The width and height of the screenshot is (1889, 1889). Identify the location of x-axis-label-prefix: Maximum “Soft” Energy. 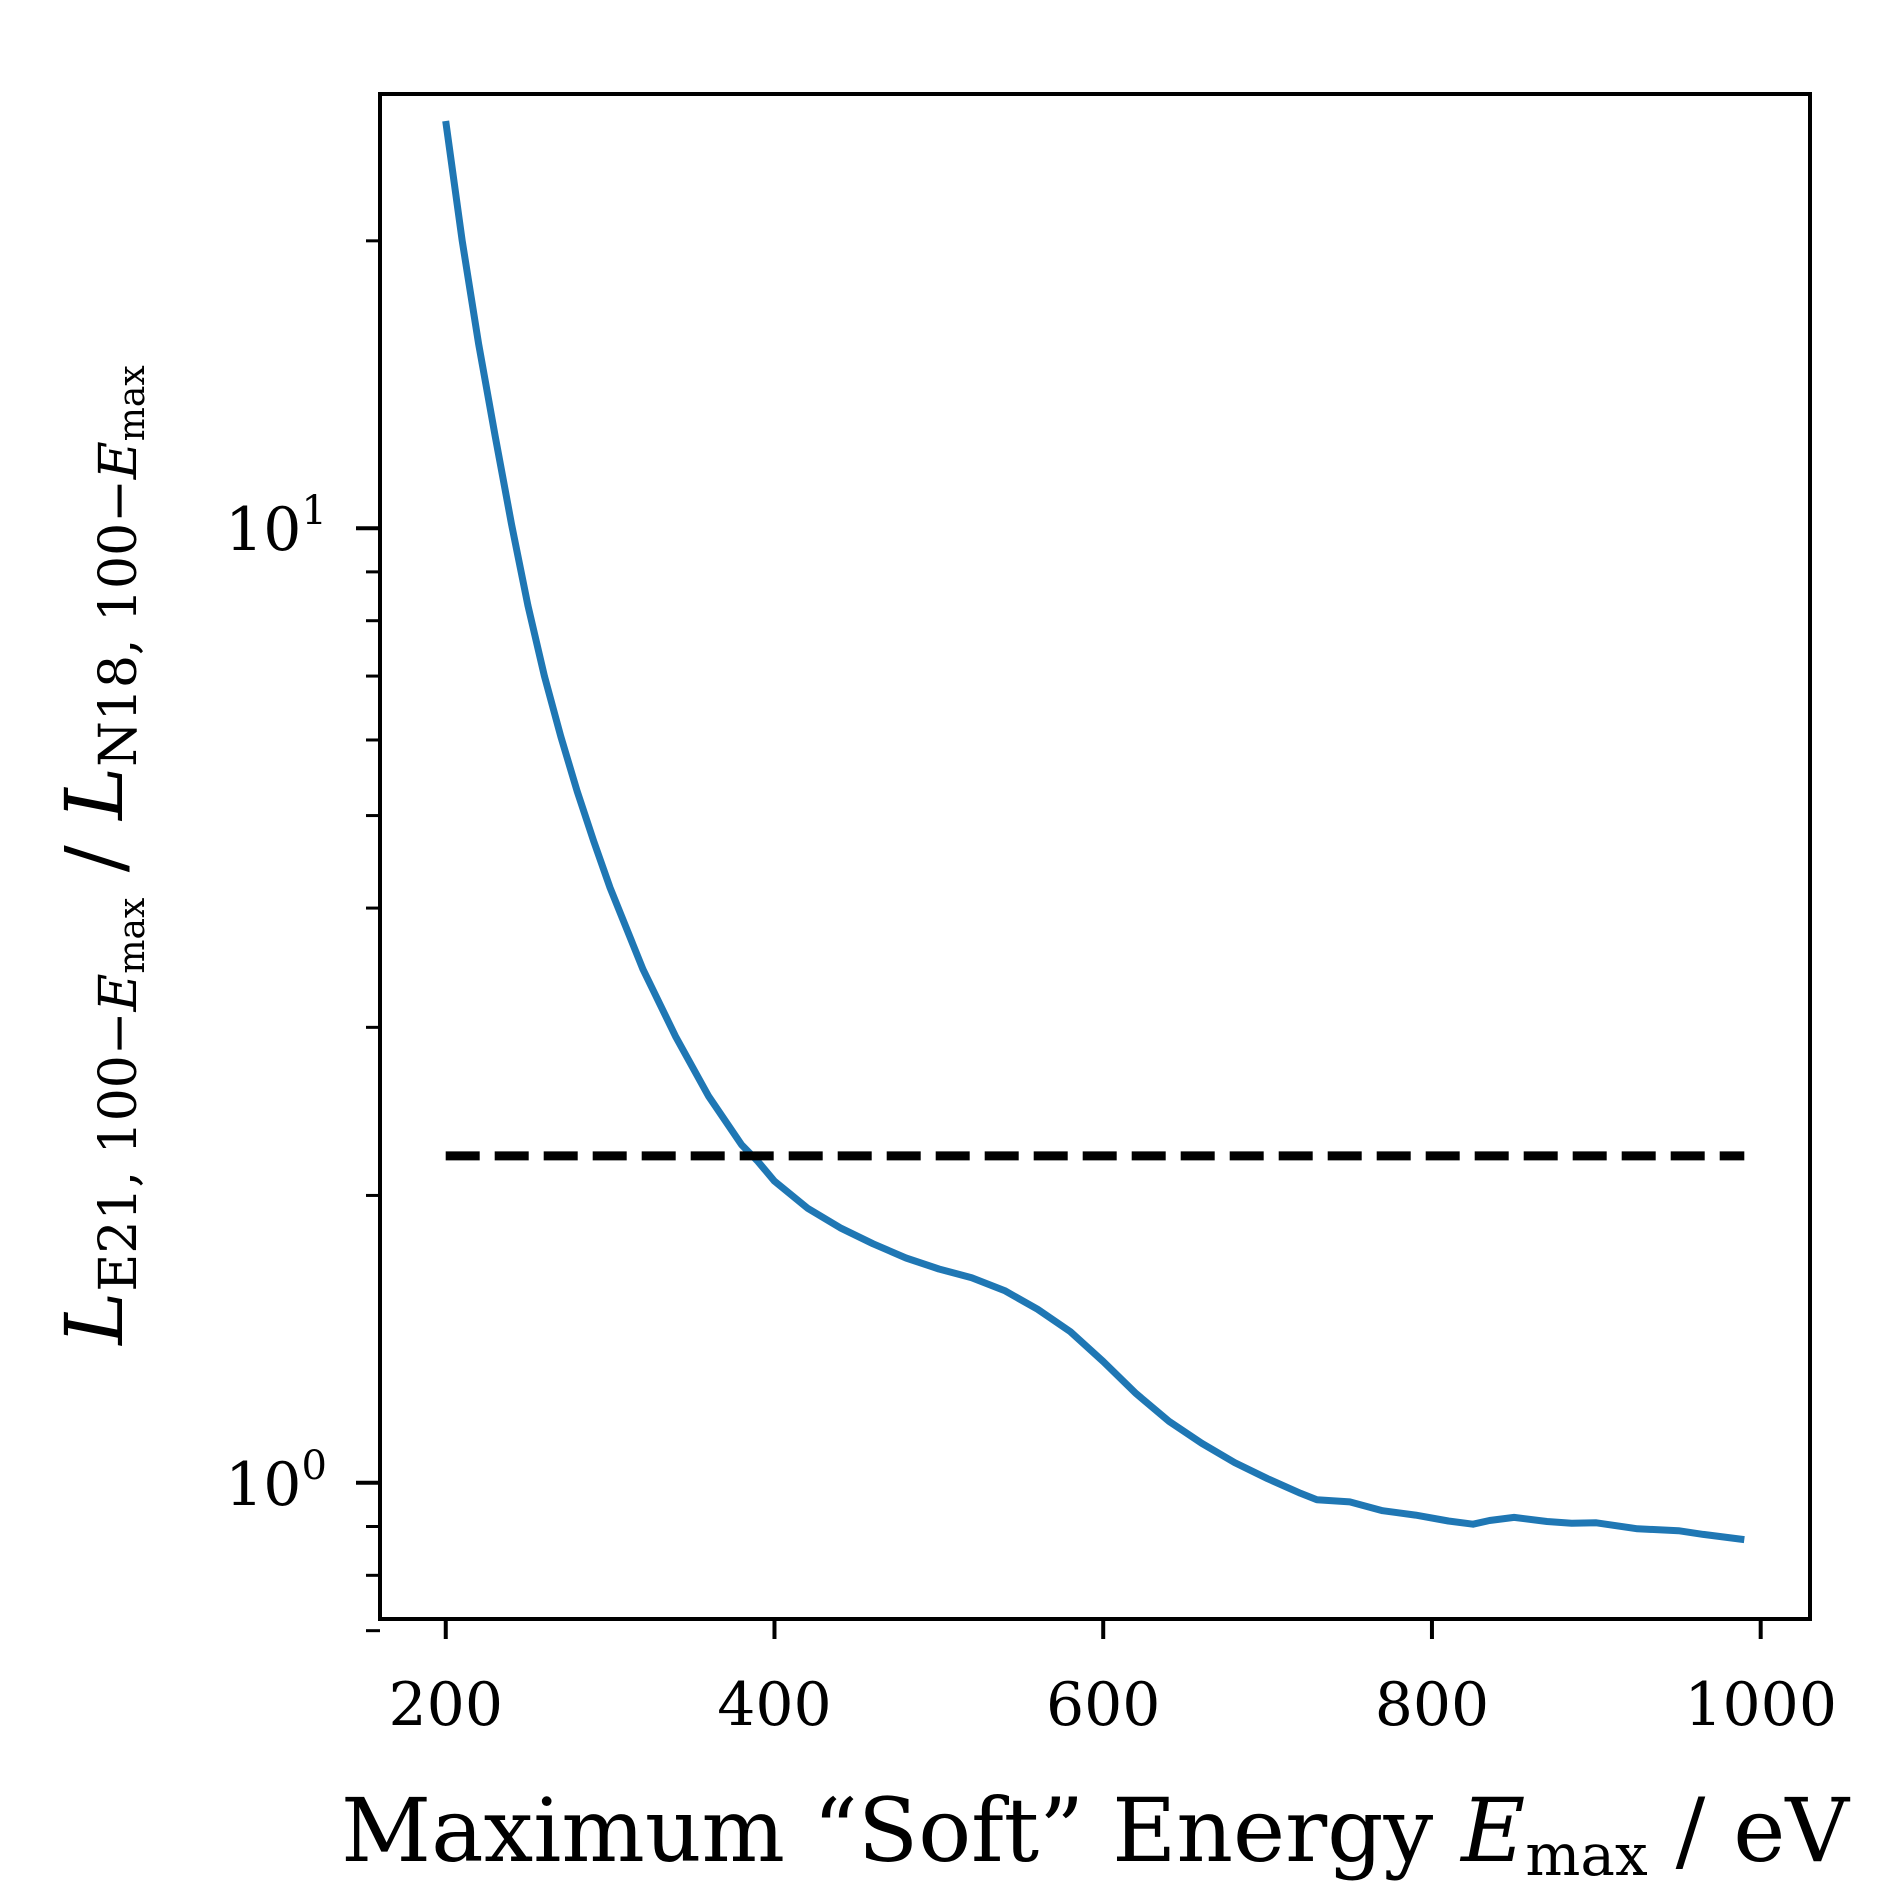
(901, 1830).